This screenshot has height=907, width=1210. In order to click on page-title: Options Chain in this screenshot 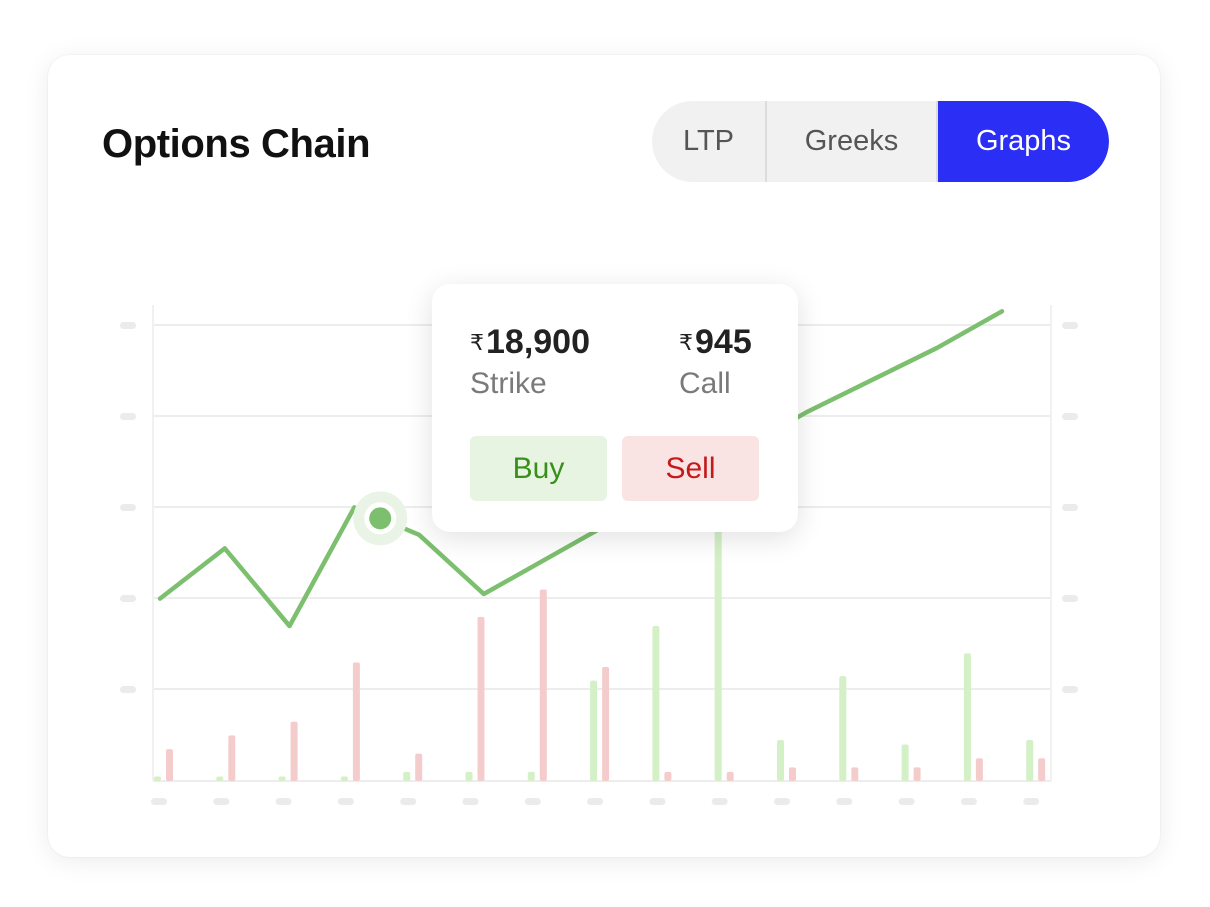, I will do `click(236, 144)`.